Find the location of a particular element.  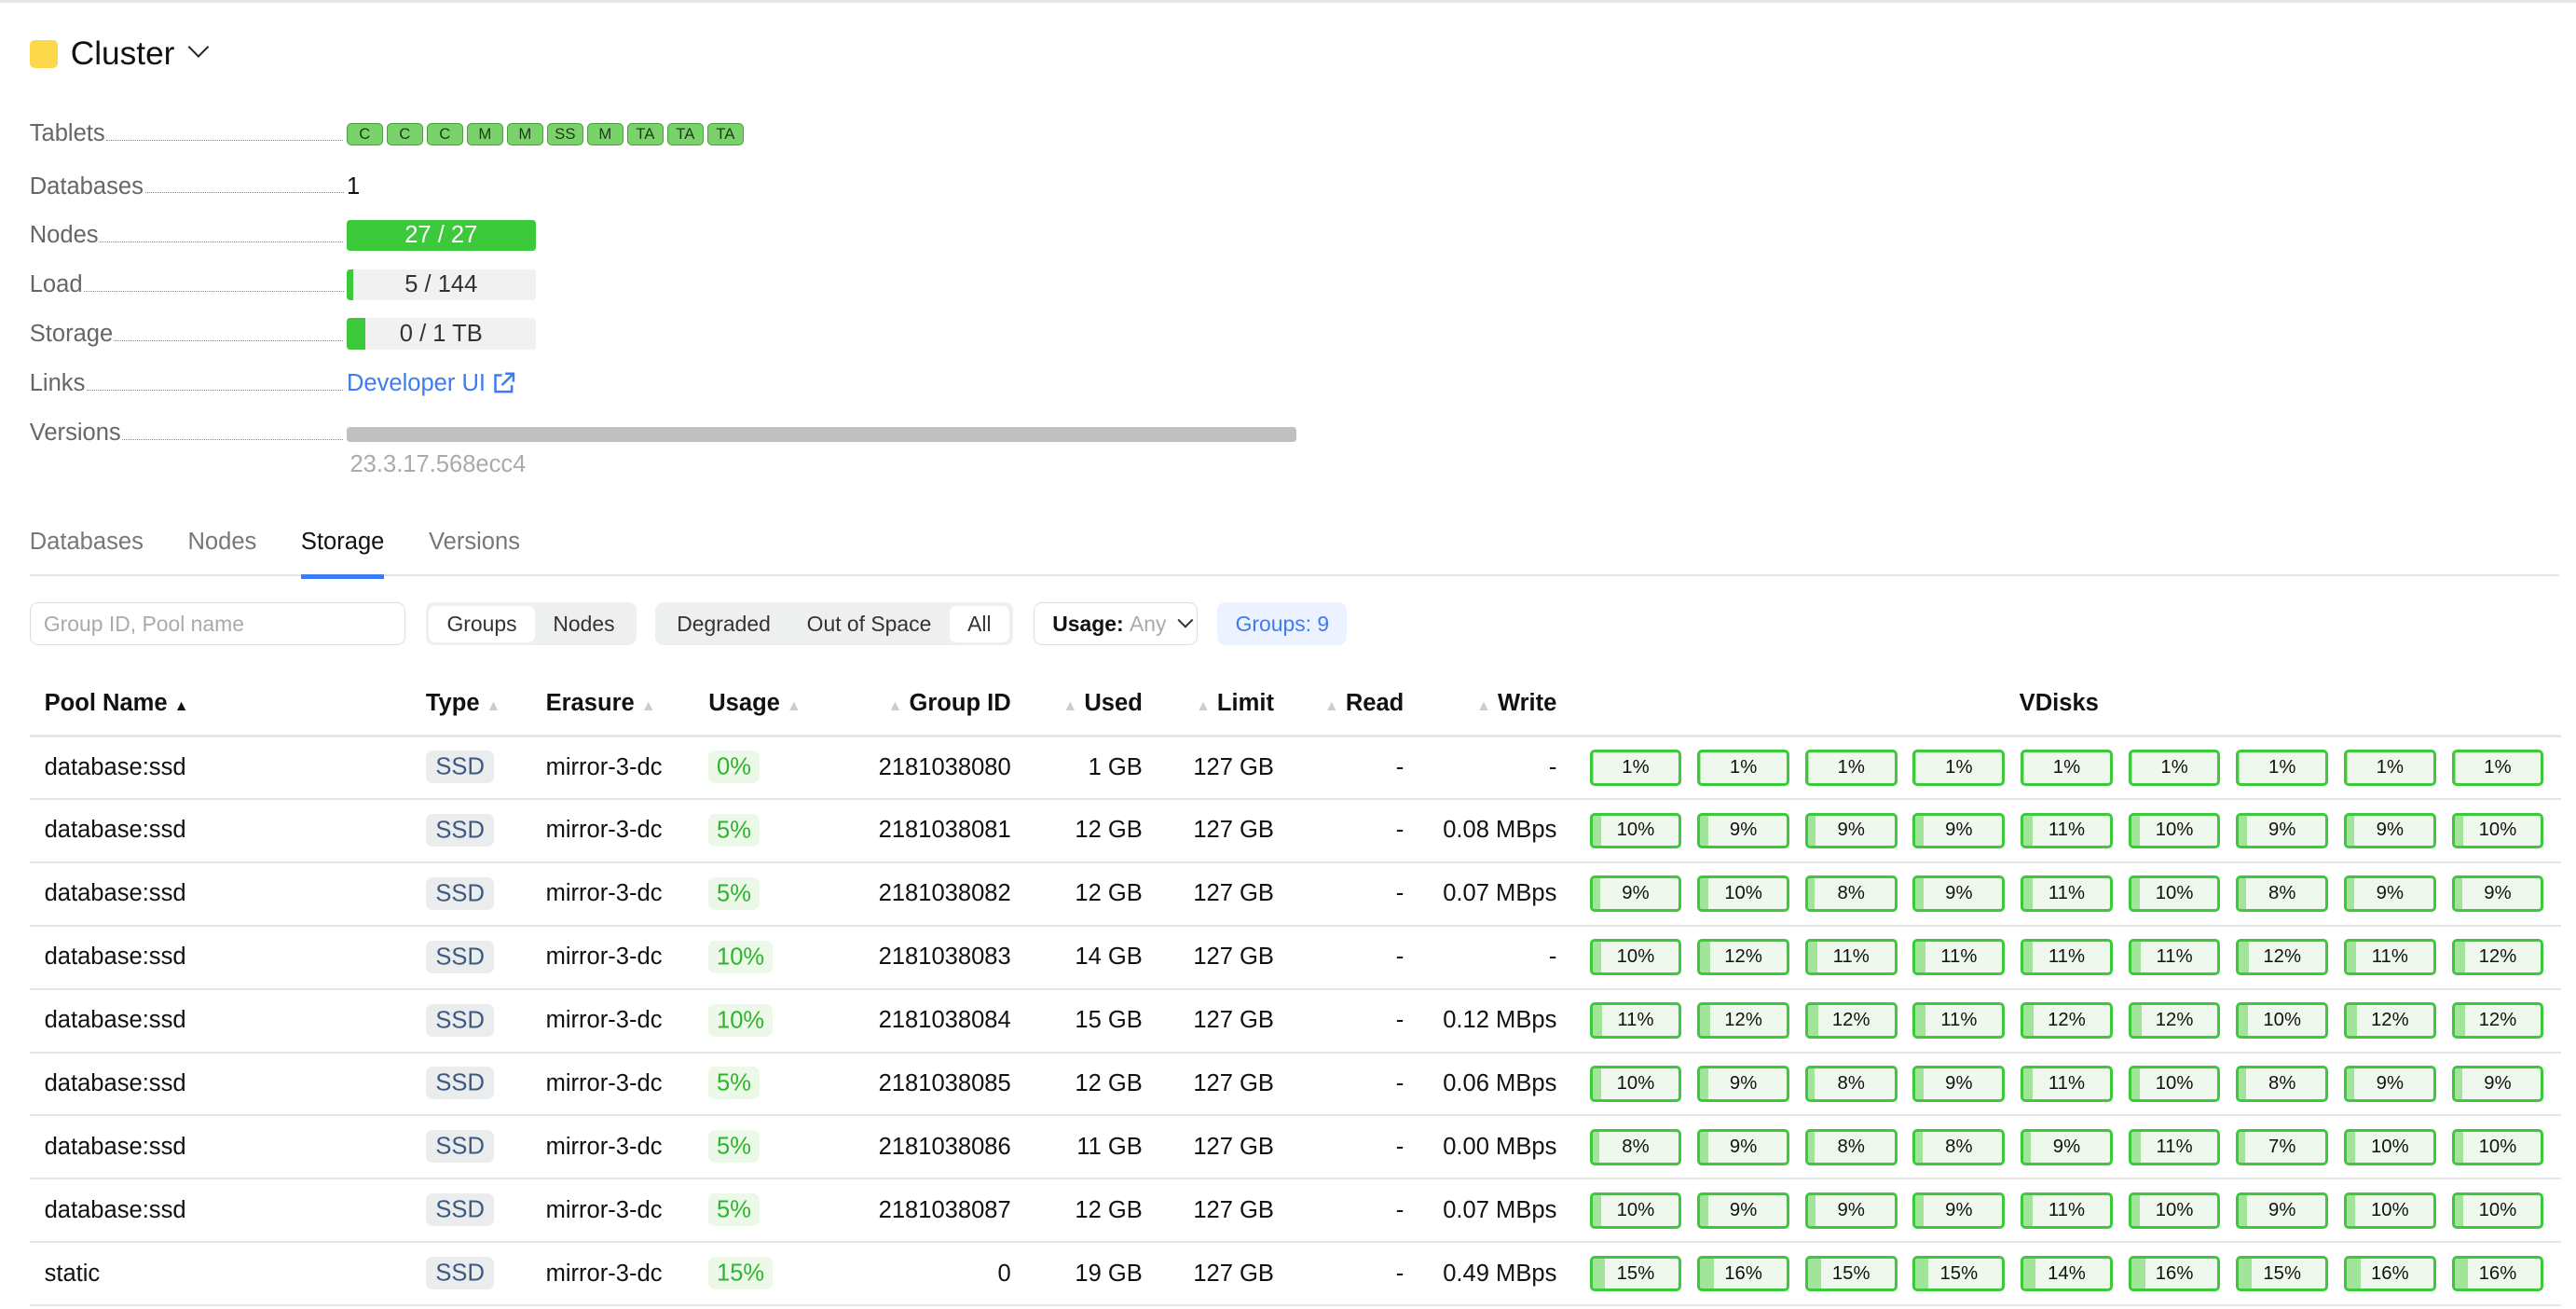

usage-select: Usage: Any is located at coordinates (1116, 624).